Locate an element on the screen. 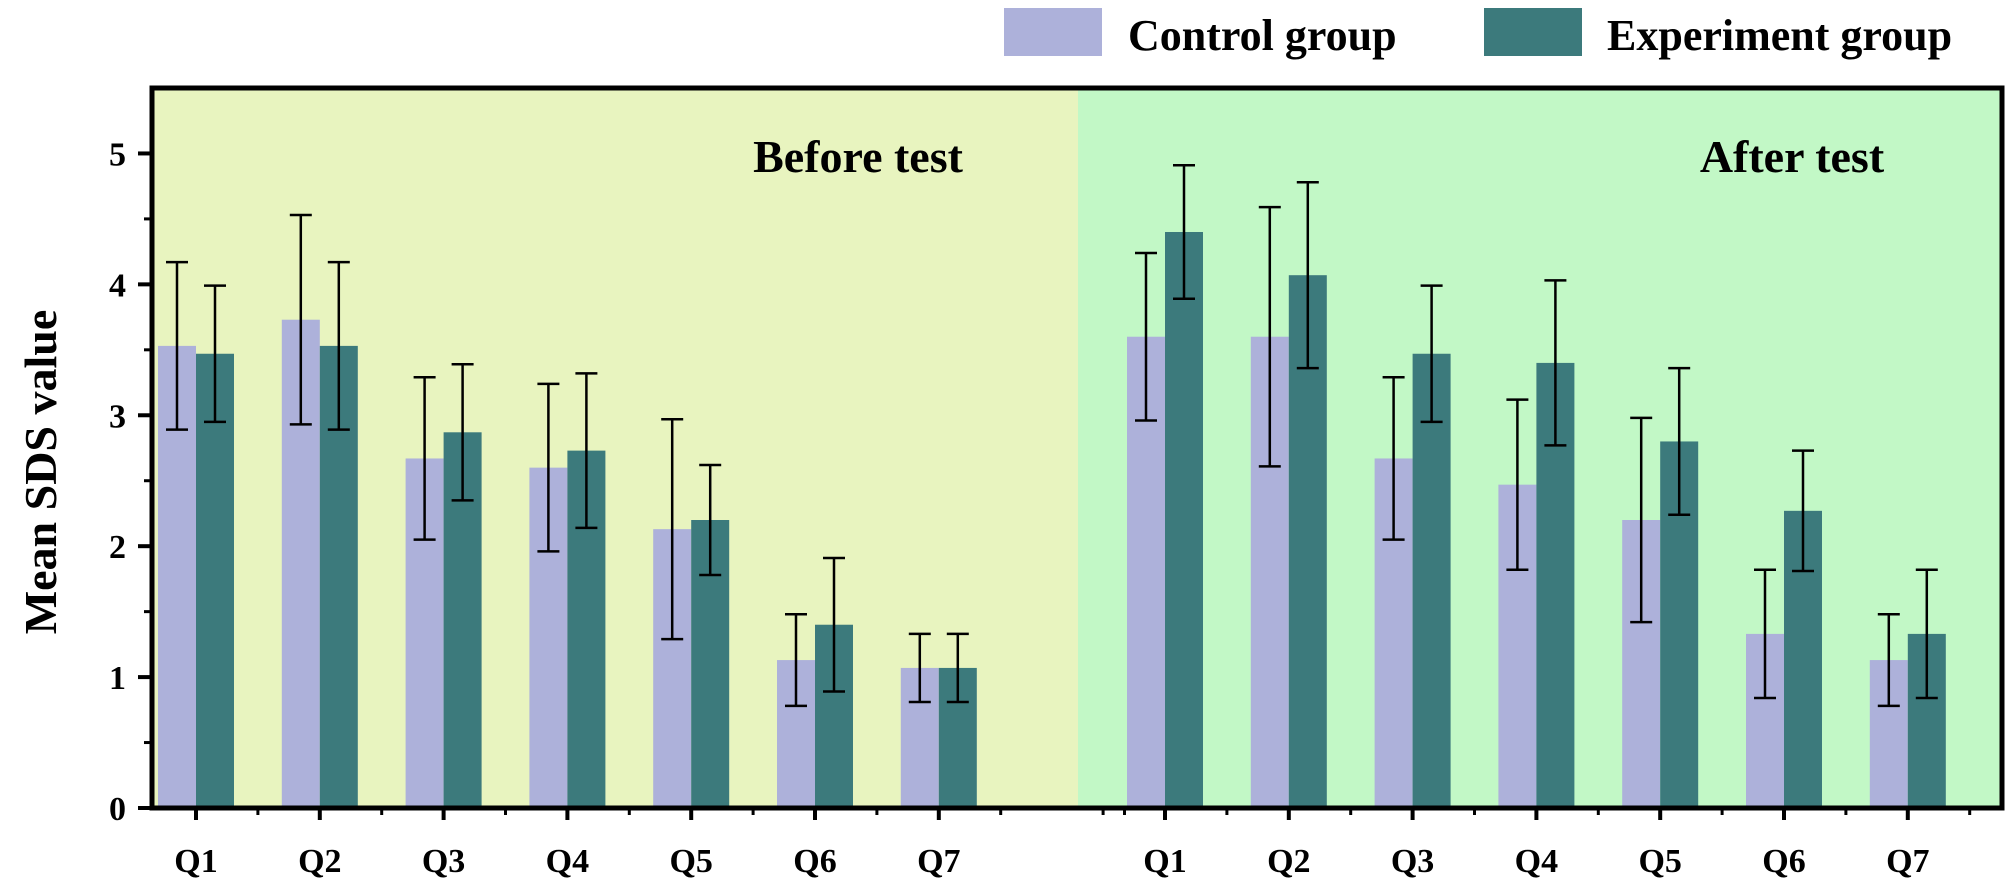 The image size is (2007, 895). x-tick-label-before-q6: Q6 is located at coordinates (814, 861).